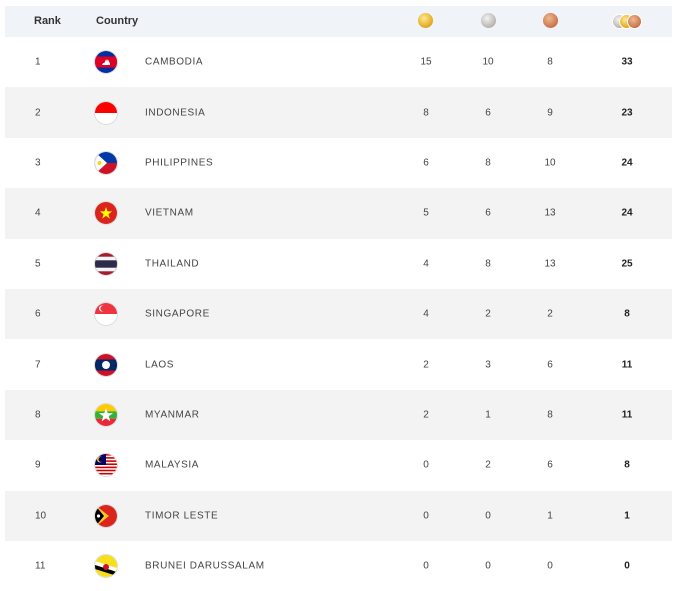 The image size is (680, 591). Describe the element at coordinates (38, 213) in the screenshot. I see `rank-cell: 4` at that location.